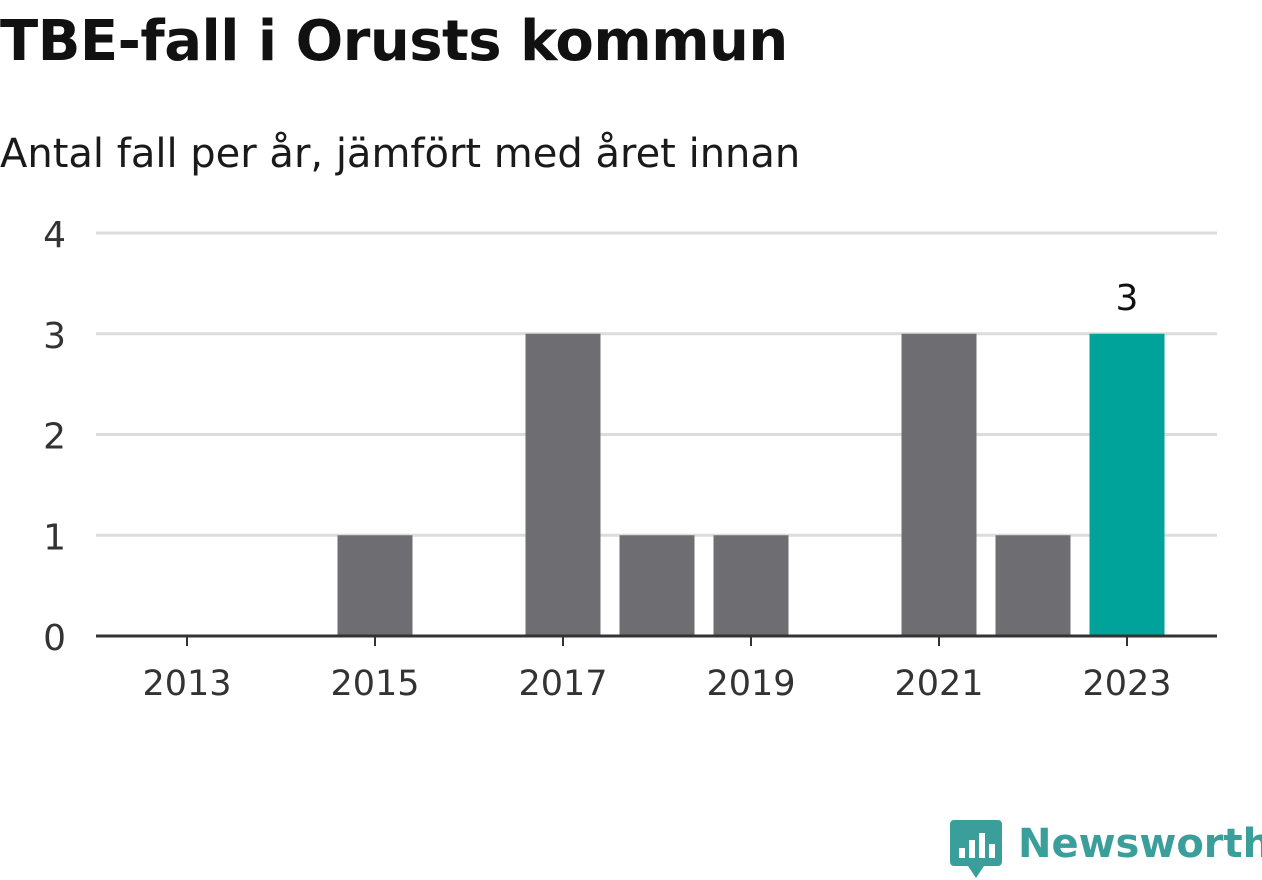  What do you see at coordinates (54, 235) in the screenshot?
I see `y-tick-label: 4` at bounding box center [54, 235].